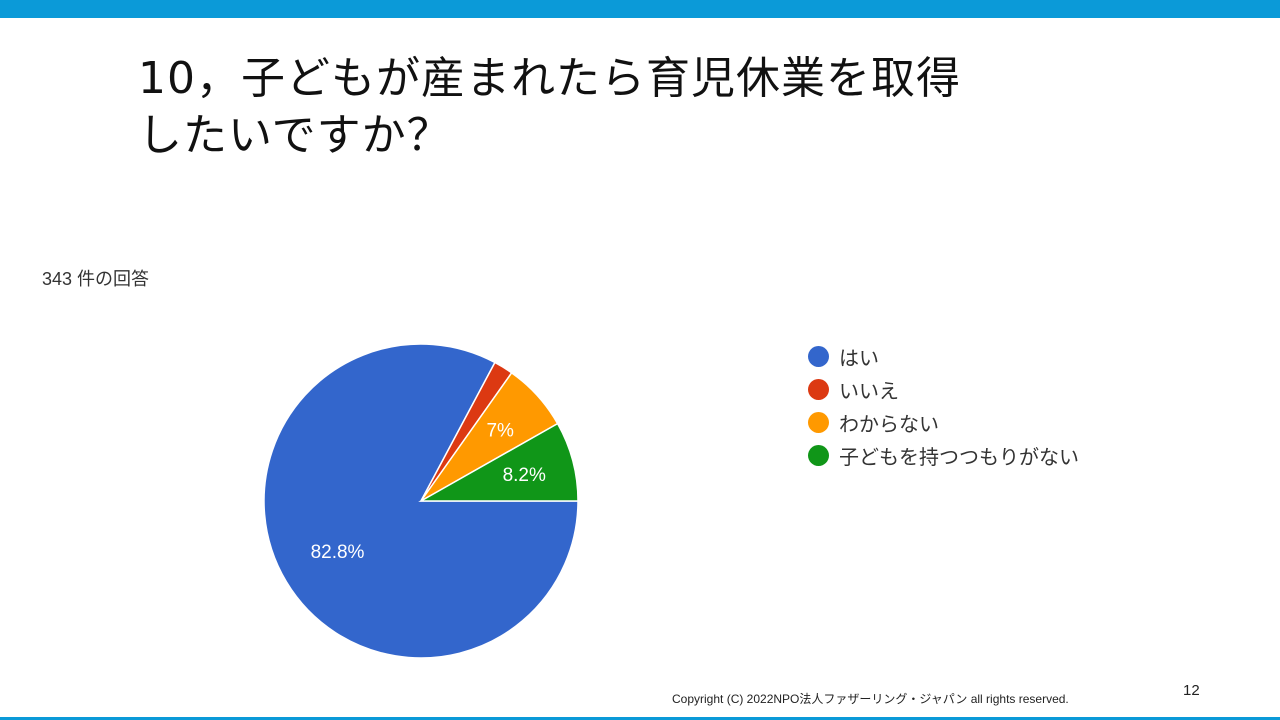 The width and height of the screenshot is (1280, 720). What do you see at coordinates (295, 135) in the screenshot?
I see `title-line-2: したいですか？` at bounding box center [295, 135].